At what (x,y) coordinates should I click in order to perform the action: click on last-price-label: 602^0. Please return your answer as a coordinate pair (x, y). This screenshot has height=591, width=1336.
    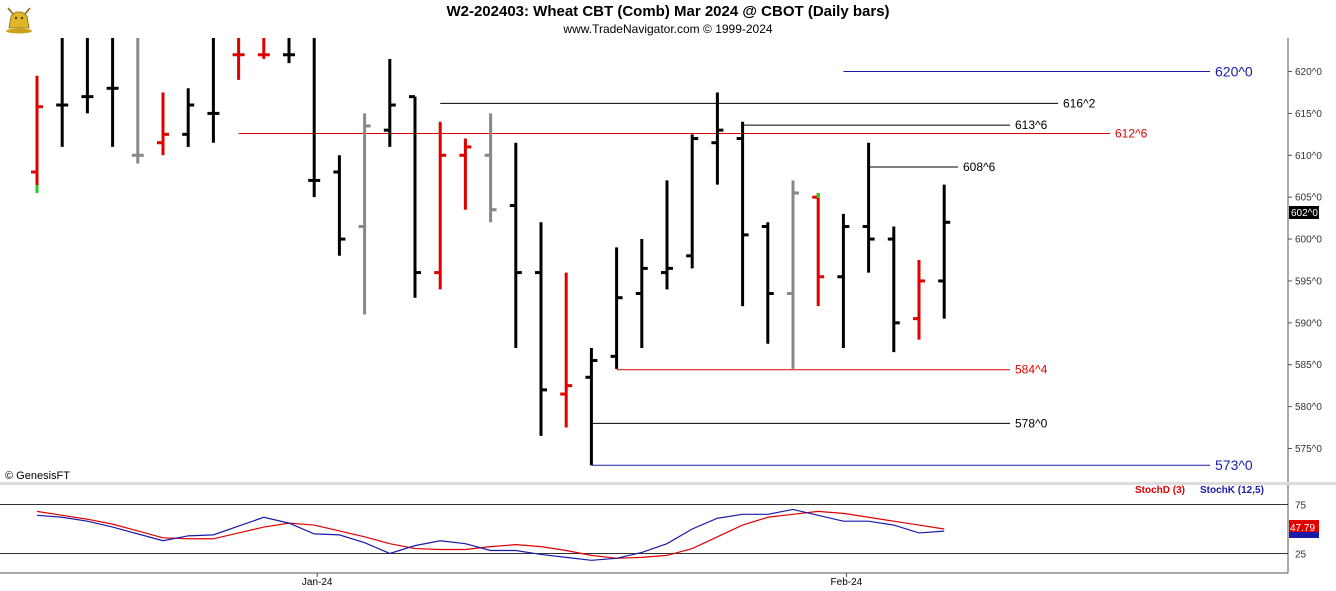
    Looking at the image, I should click on (1304, 213).